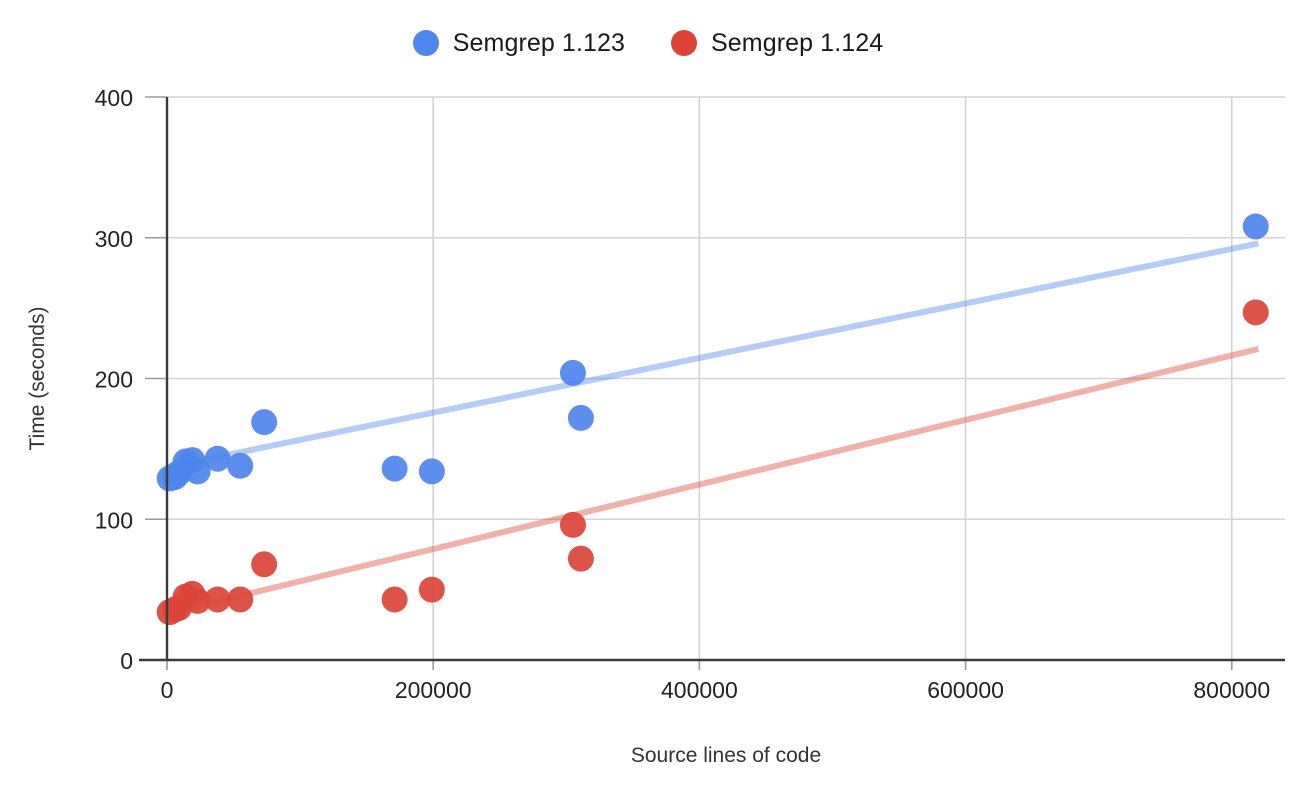 This screenshot has height=800, width=1296. What do you see at coordinates (699, 690) in the screenshot?
I see `x-tick-label: 400000` at bounding box center [699, 690].